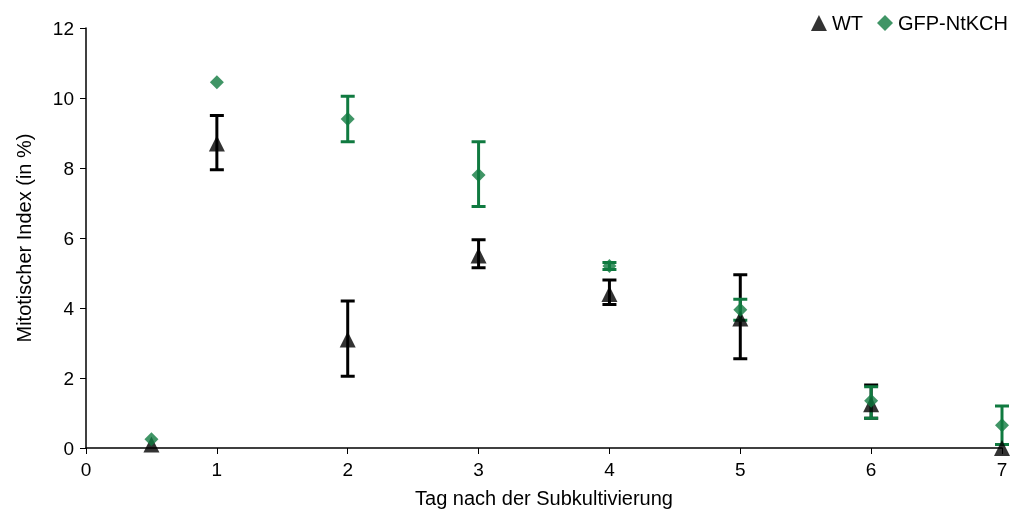 Image resolution: width=1017 pixels, height=532 pixels. I want to click on y-tick-label: 12, so click(63, 28).